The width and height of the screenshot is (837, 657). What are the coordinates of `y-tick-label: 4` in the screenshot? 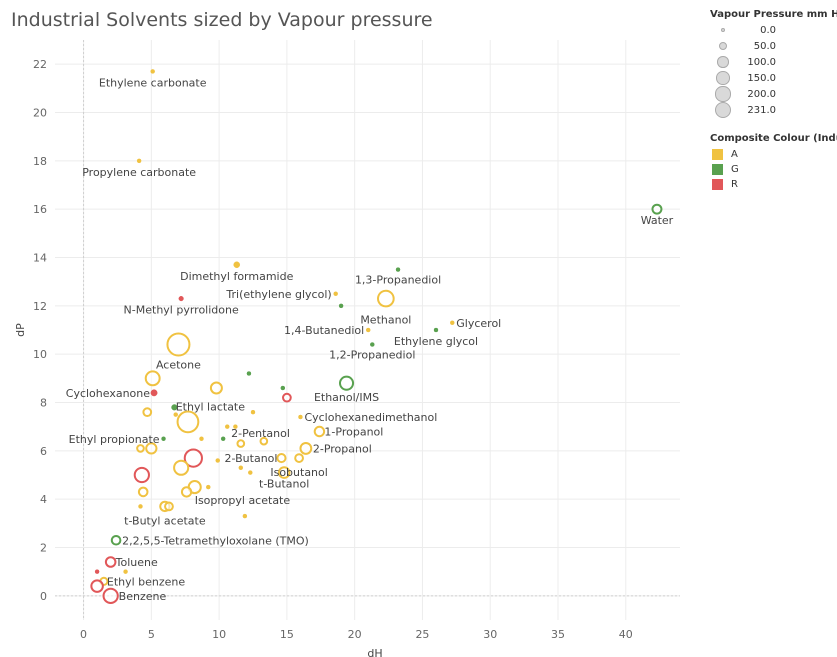 It's located at (43, 499).